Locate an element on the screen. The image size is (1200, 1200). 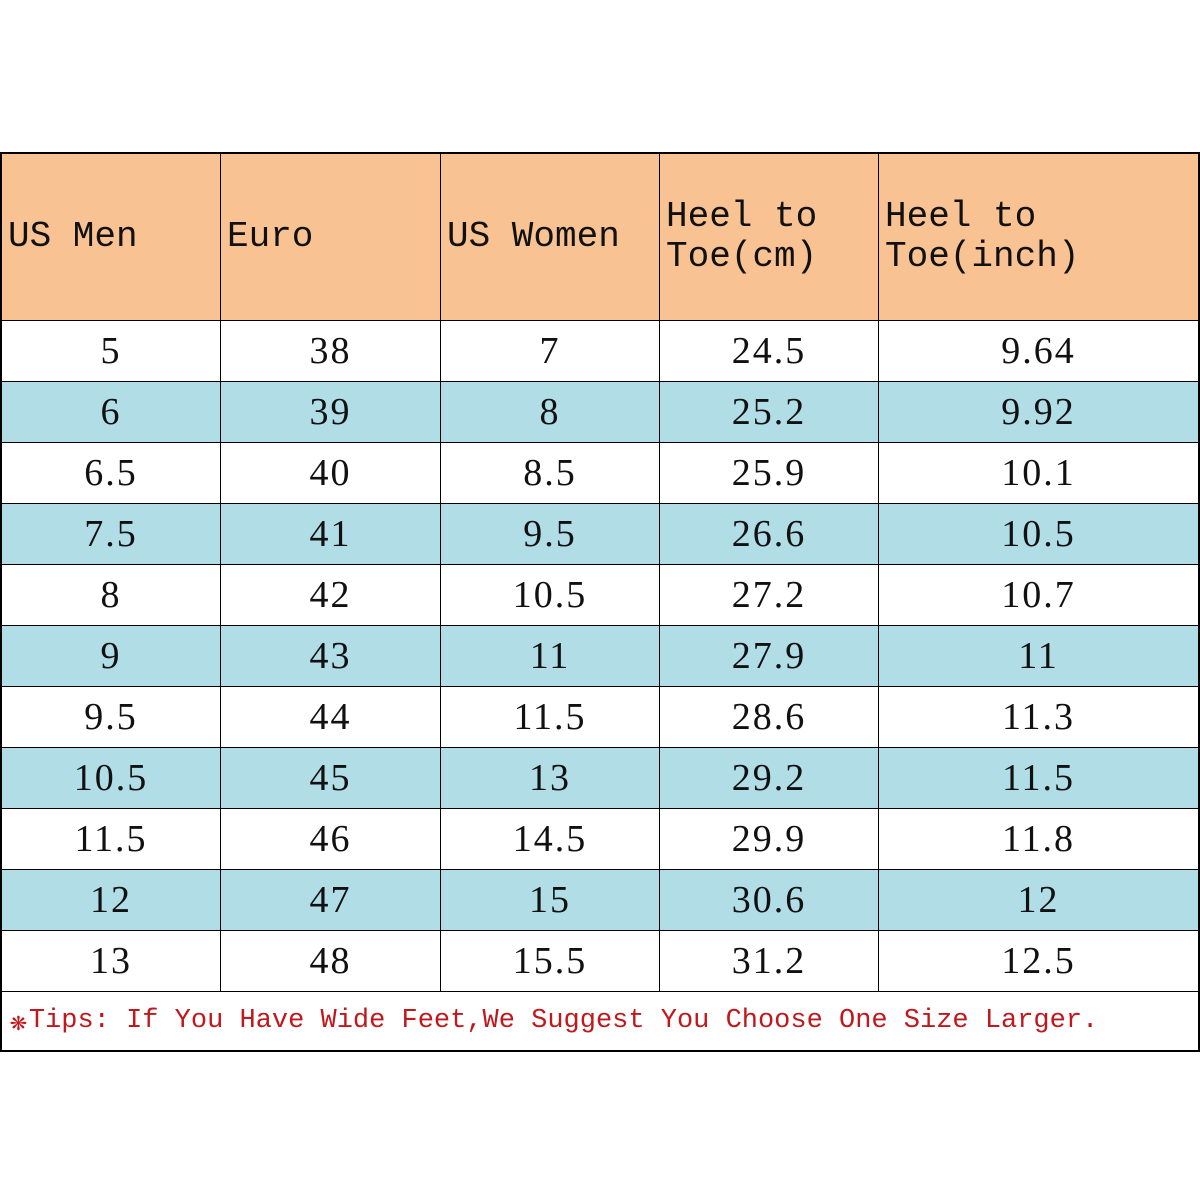
table-cell: 44 is located at coordinates (331, 717).